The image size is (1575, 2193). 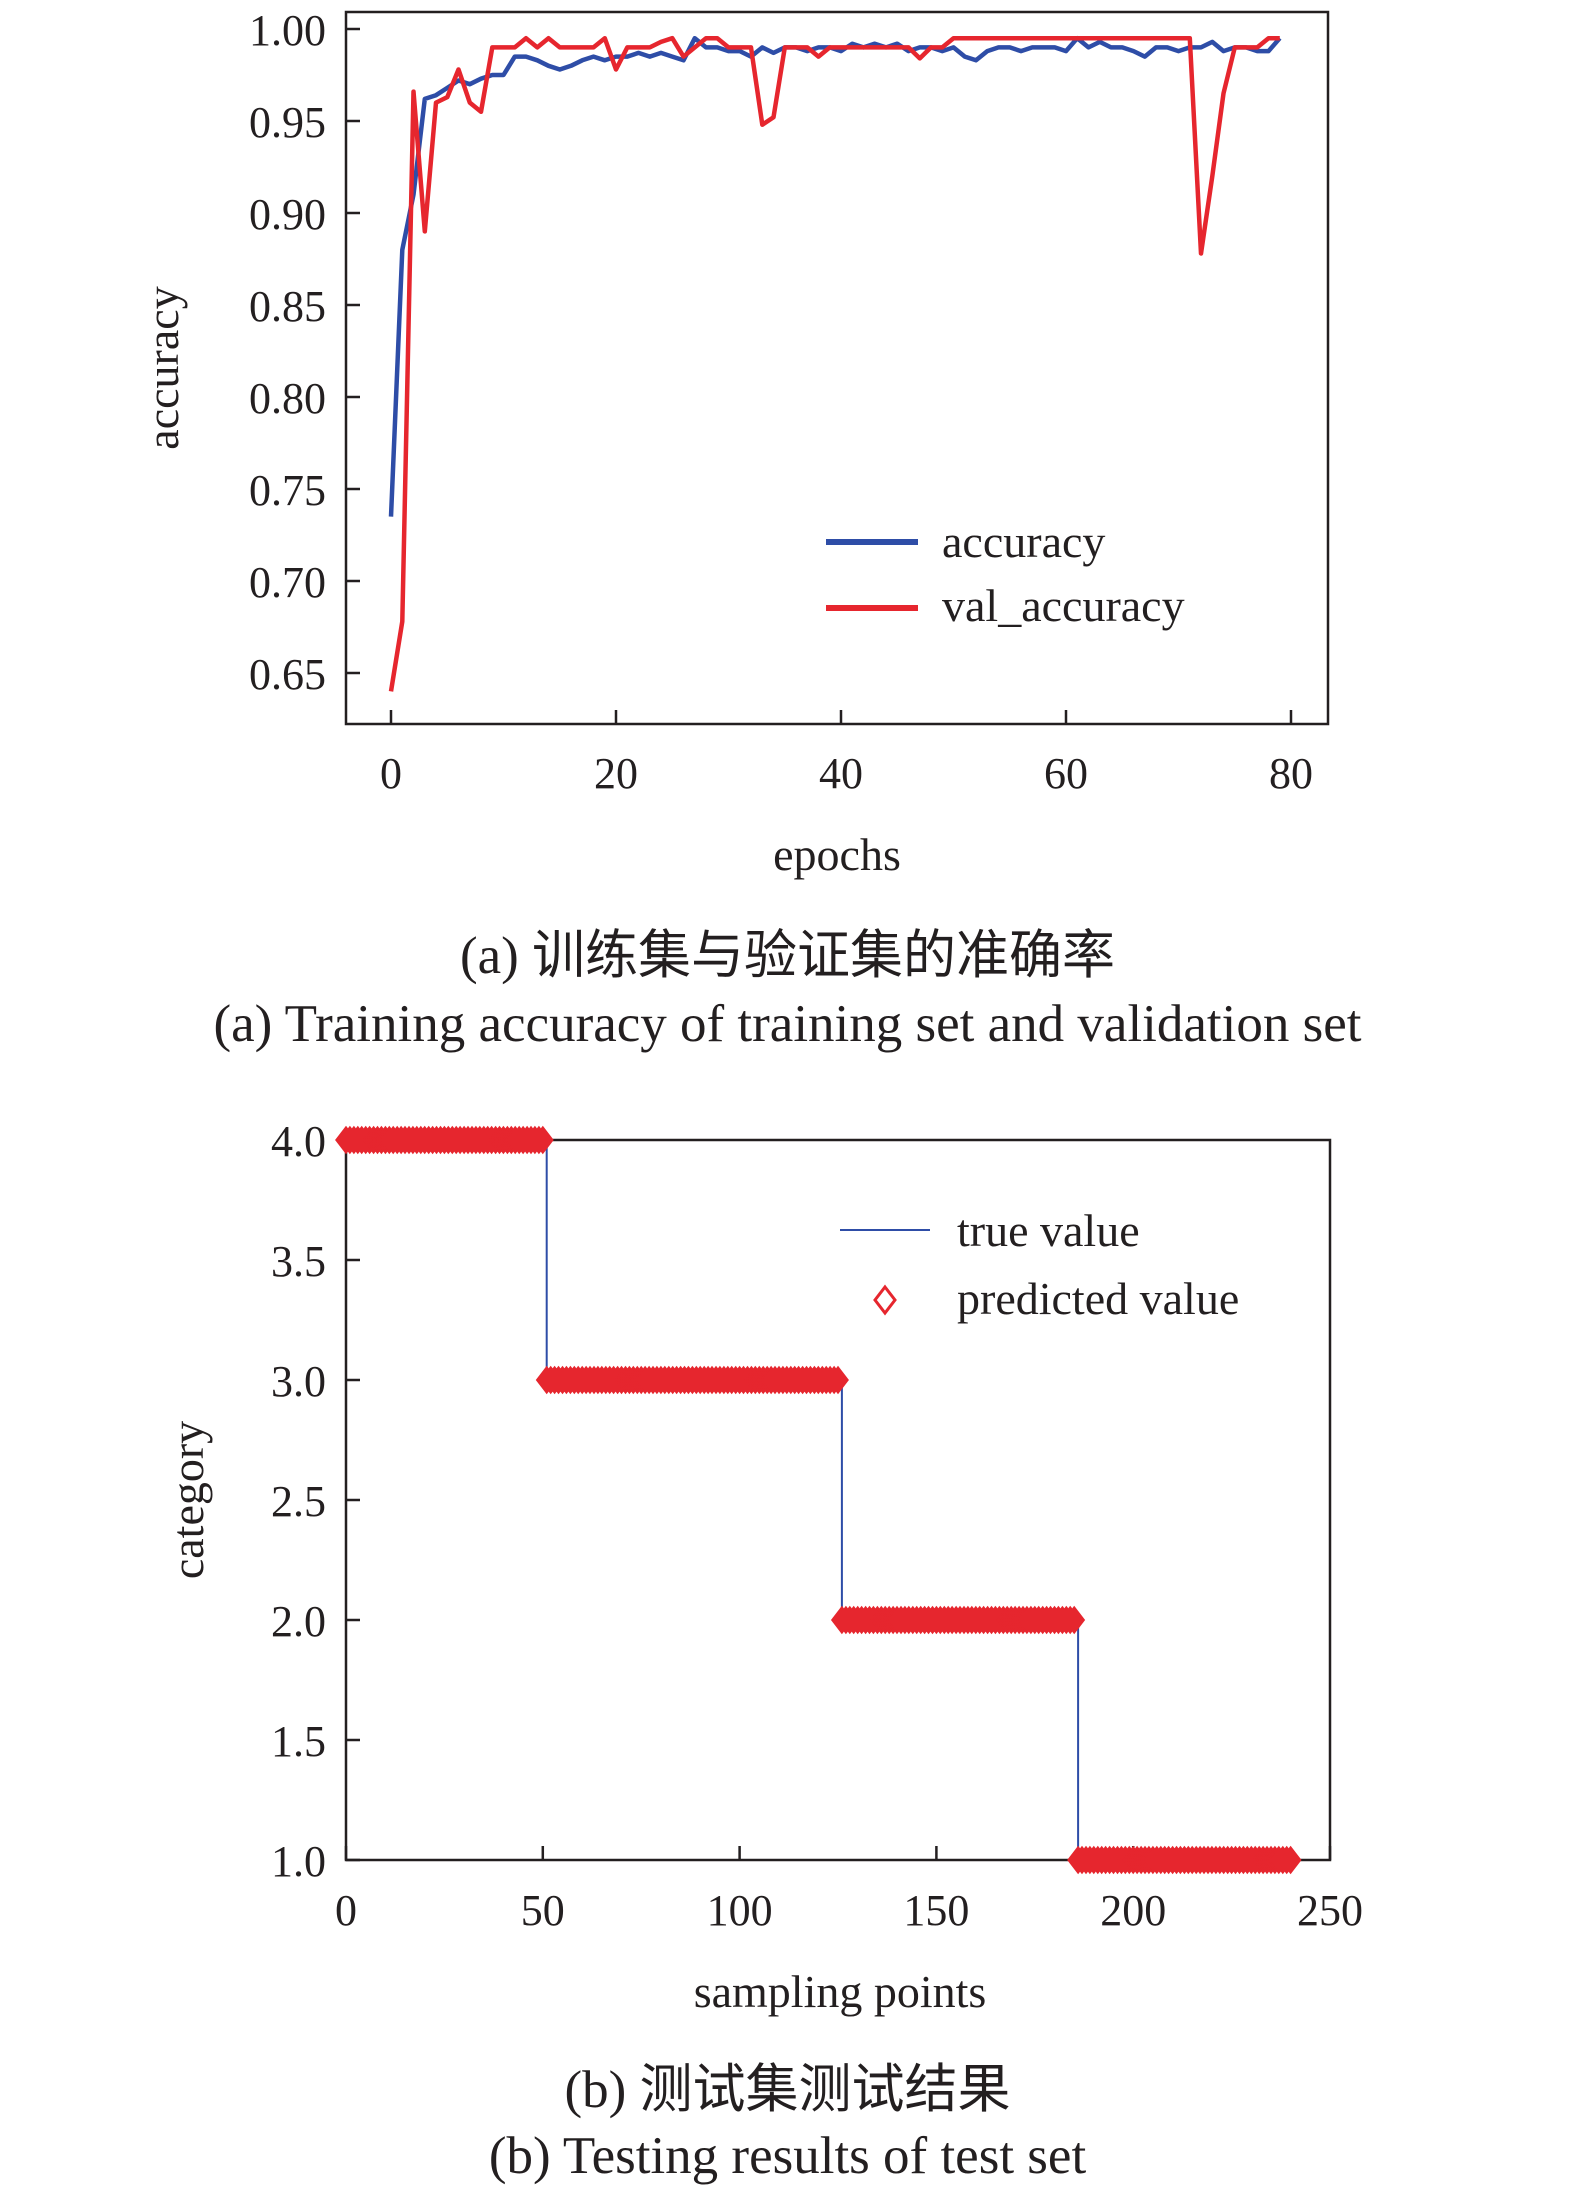 I want to click on legend-true-value-label: true value, so click(x=1048, y=1230).